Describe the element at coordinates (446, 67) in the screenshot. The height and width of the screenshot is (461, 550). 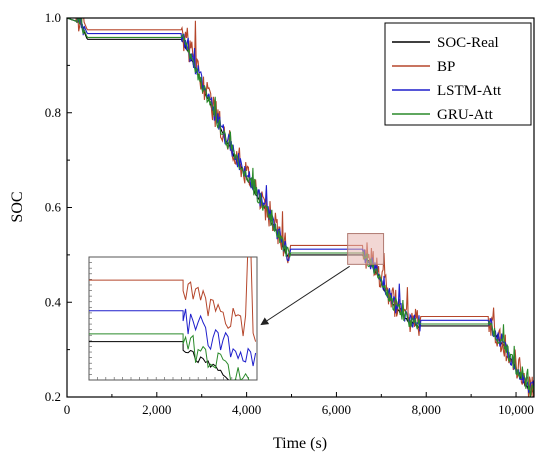
I see `legend-label: BP` at that location.